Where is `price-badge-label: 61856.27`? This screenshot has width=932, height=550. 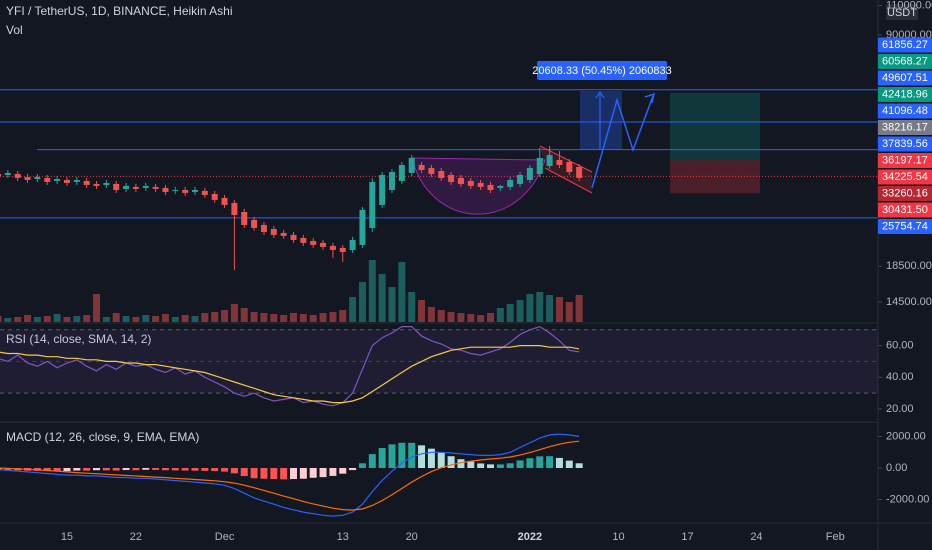
price-badge-label: 61856.27 is located at coordinates (905, 45).